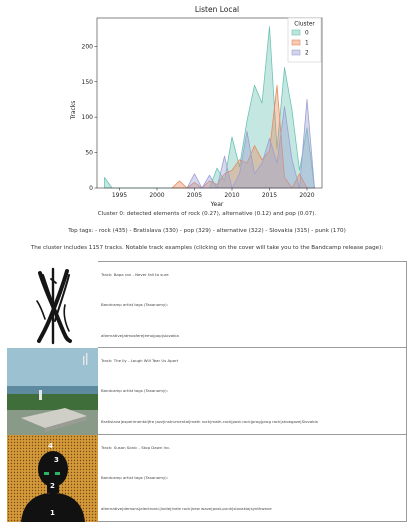 This screenshot has height=530, width=414. I want to click on svg-text: 4, so click(50, 446).